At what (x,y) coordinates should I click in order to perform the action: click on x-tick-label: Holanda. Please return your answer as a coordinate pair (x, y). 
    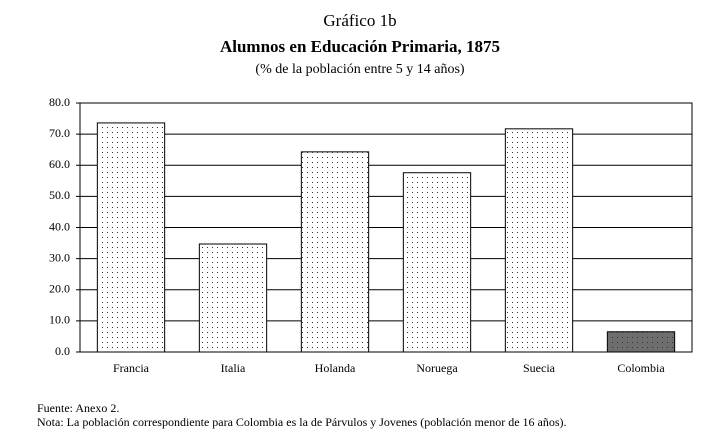
    Looking at the image, I should click on (335, 368).